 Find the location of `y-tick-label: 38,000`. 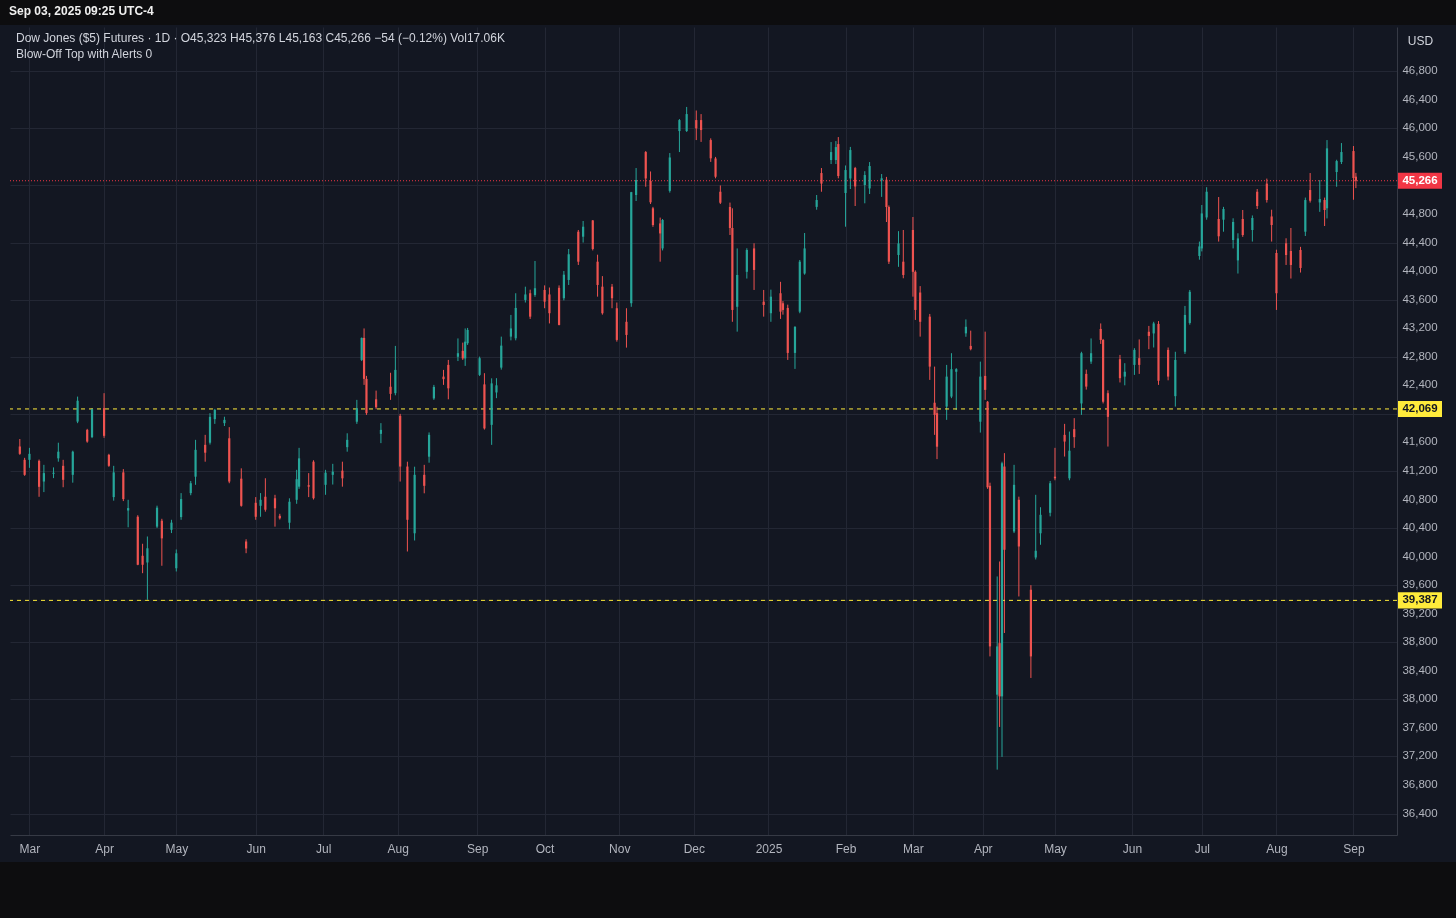

y-tick-label: 38,000 is located at coordinates (1420, 698).